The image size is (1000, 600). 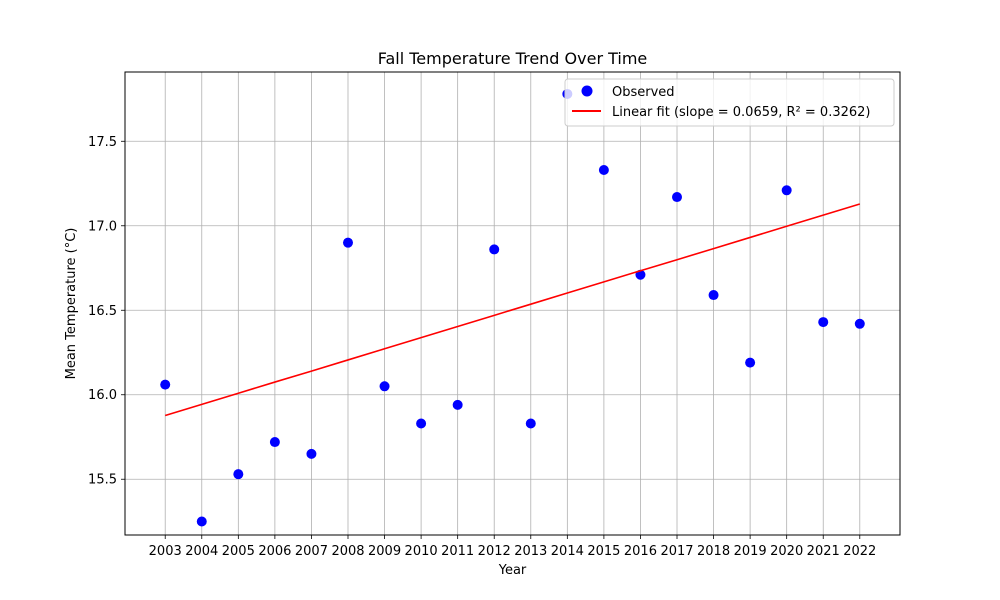 I want to click on y-tick-label: 15.5, so click(x=102, y=480).